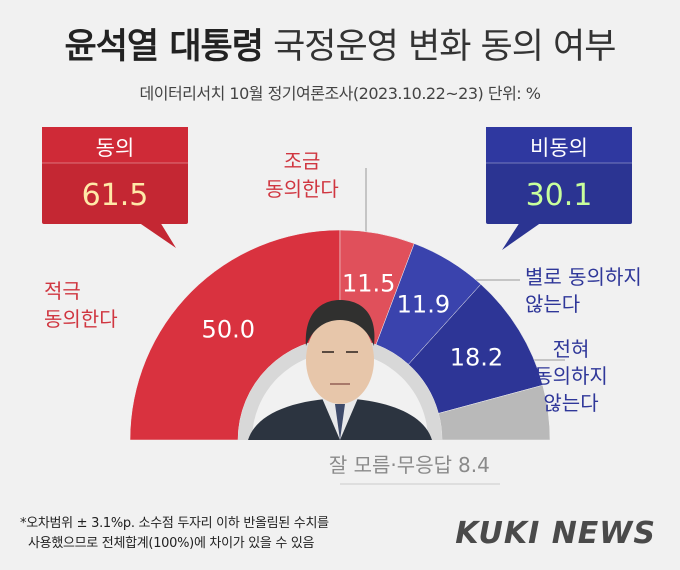 The image size is (680, 570). I want to click on footnote-line-2: 사용했으므로 전체합계(100%)에 차이가 있을 수 있음, so click(171, 543).